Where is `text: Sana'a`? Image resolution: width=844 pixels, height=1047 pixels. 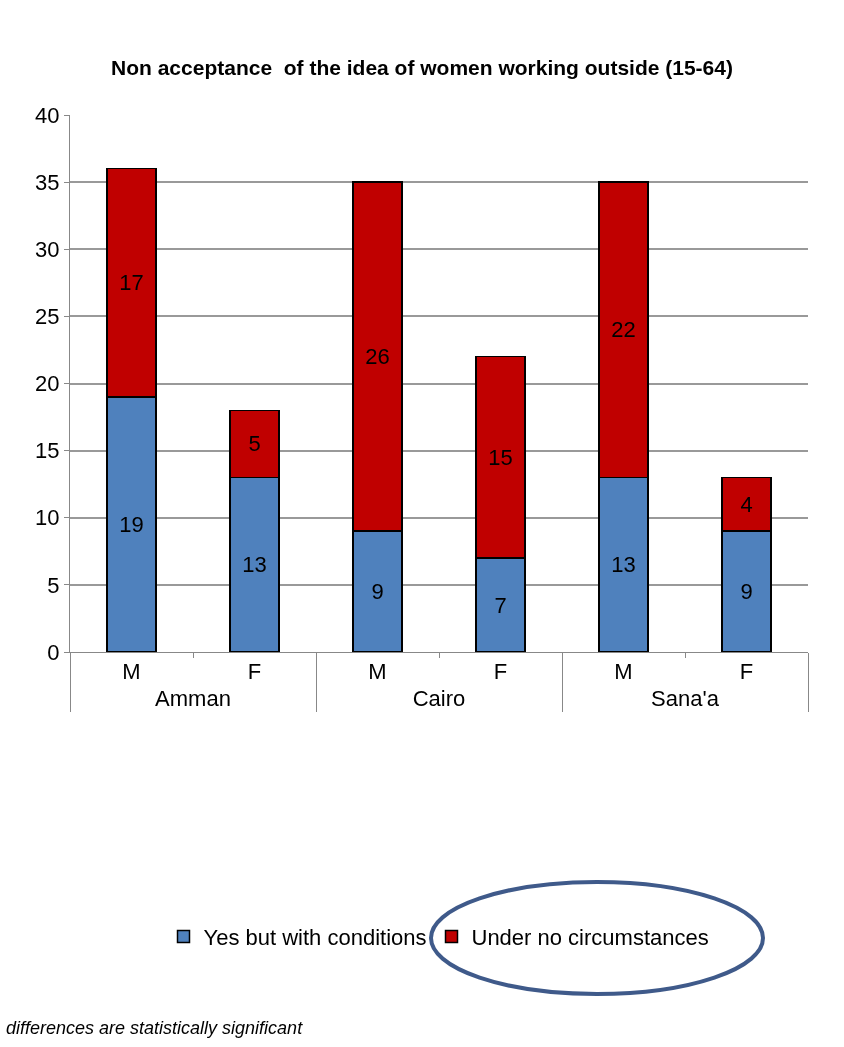
text: Sana'a is located at coordinates (685, 699).